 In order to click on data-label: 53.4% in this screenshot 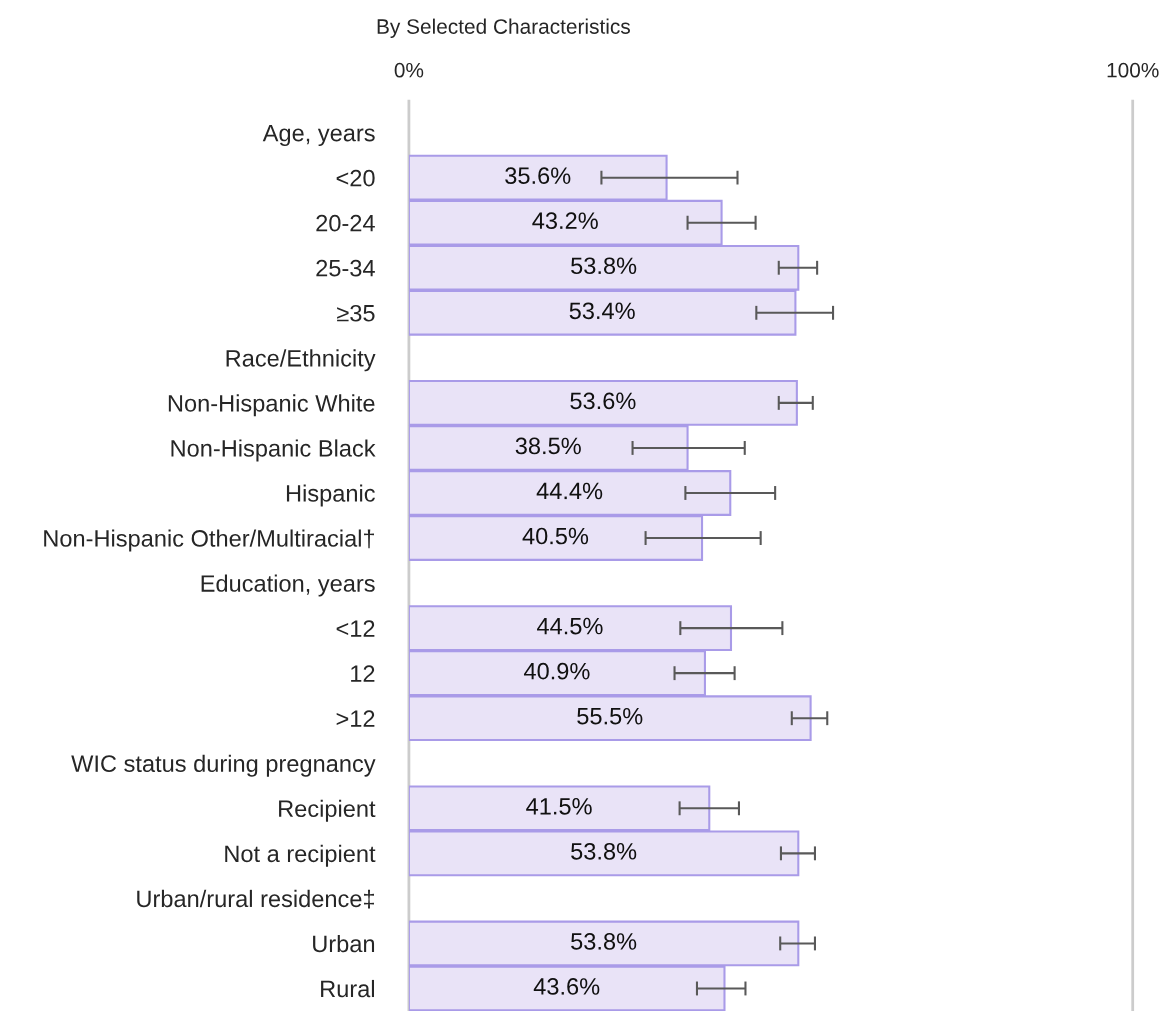, I will do `click(602, 311)`.